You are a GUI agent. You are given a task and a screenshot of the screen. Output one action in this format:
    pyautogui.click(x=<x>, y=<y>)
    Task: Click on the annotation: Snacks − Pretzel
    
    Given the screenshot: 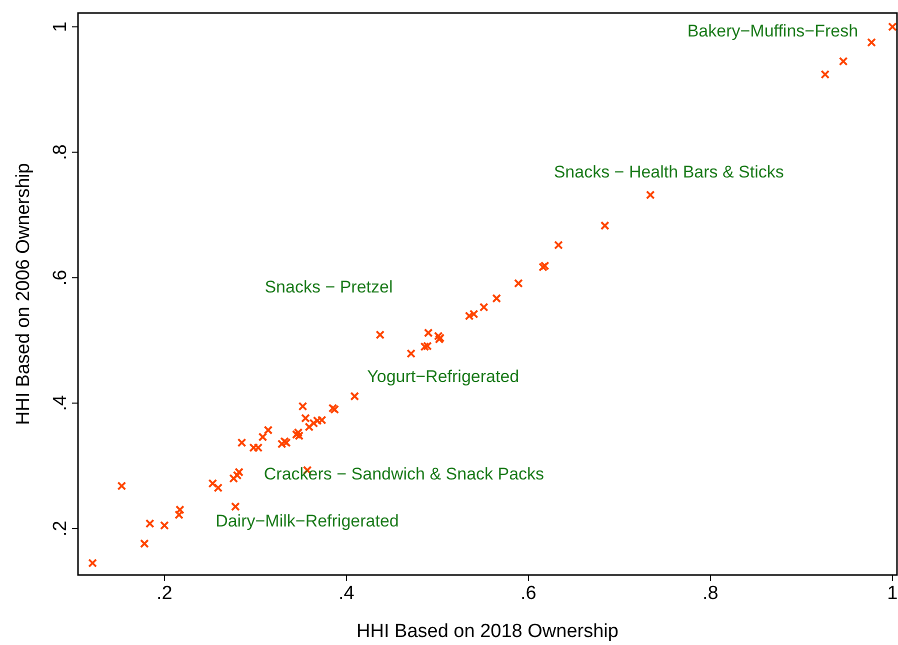 What is the action you would take?
    pyautogui.click(x=328, y=286)
    